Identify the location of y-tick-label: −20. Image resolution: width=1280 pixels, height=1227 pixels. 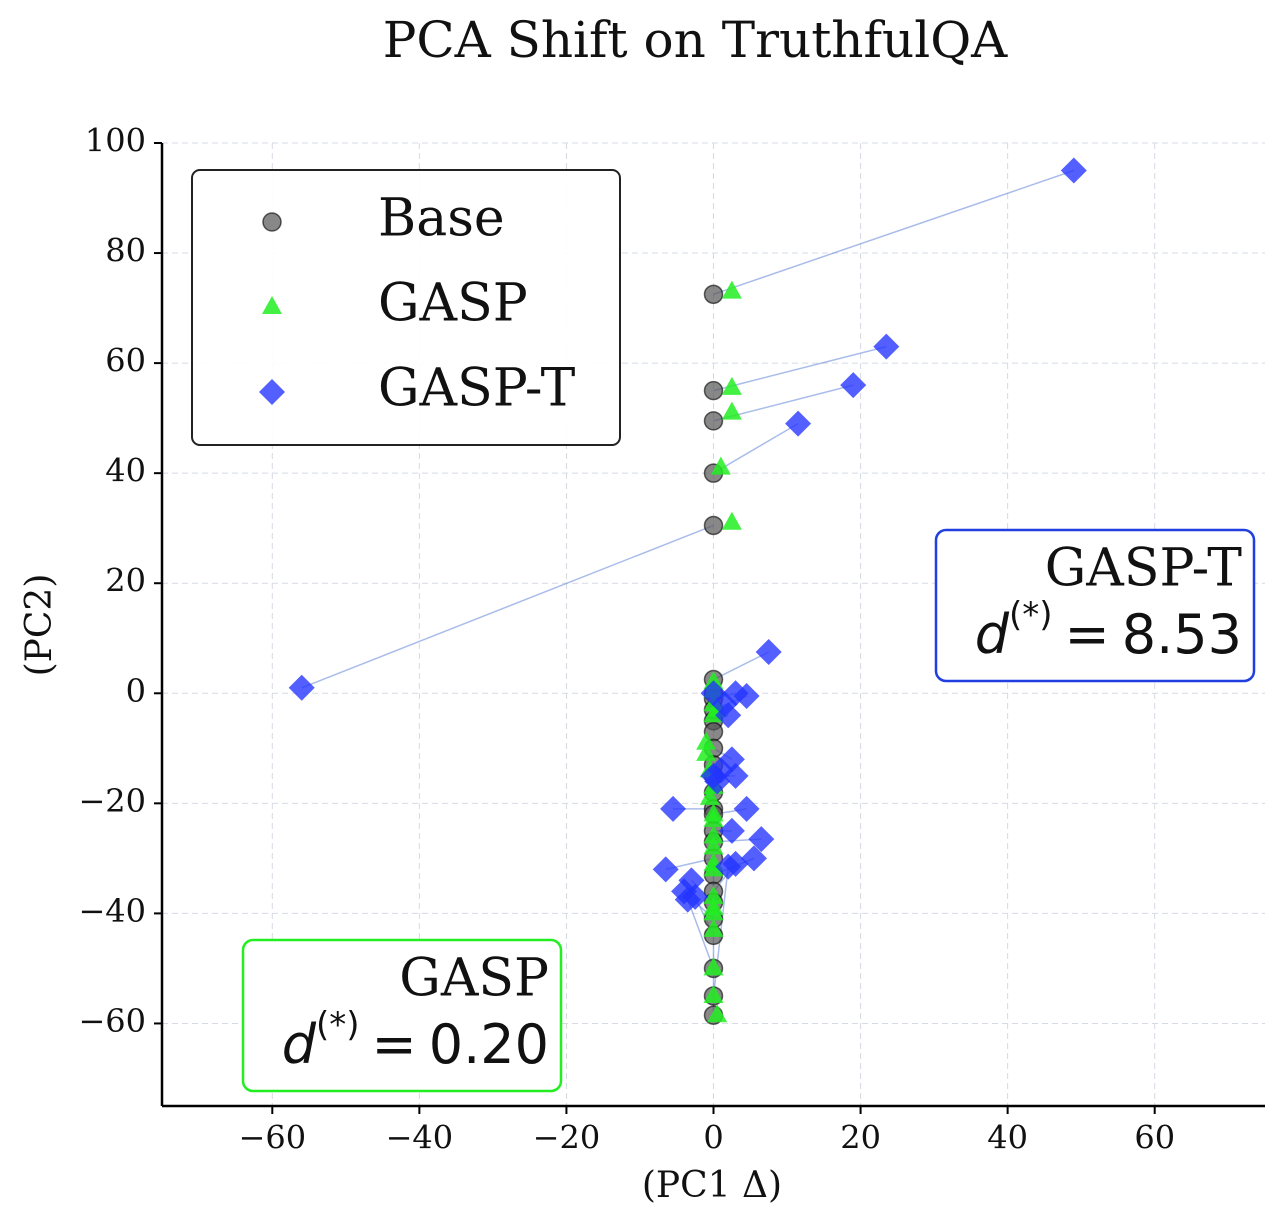
(112, 801).